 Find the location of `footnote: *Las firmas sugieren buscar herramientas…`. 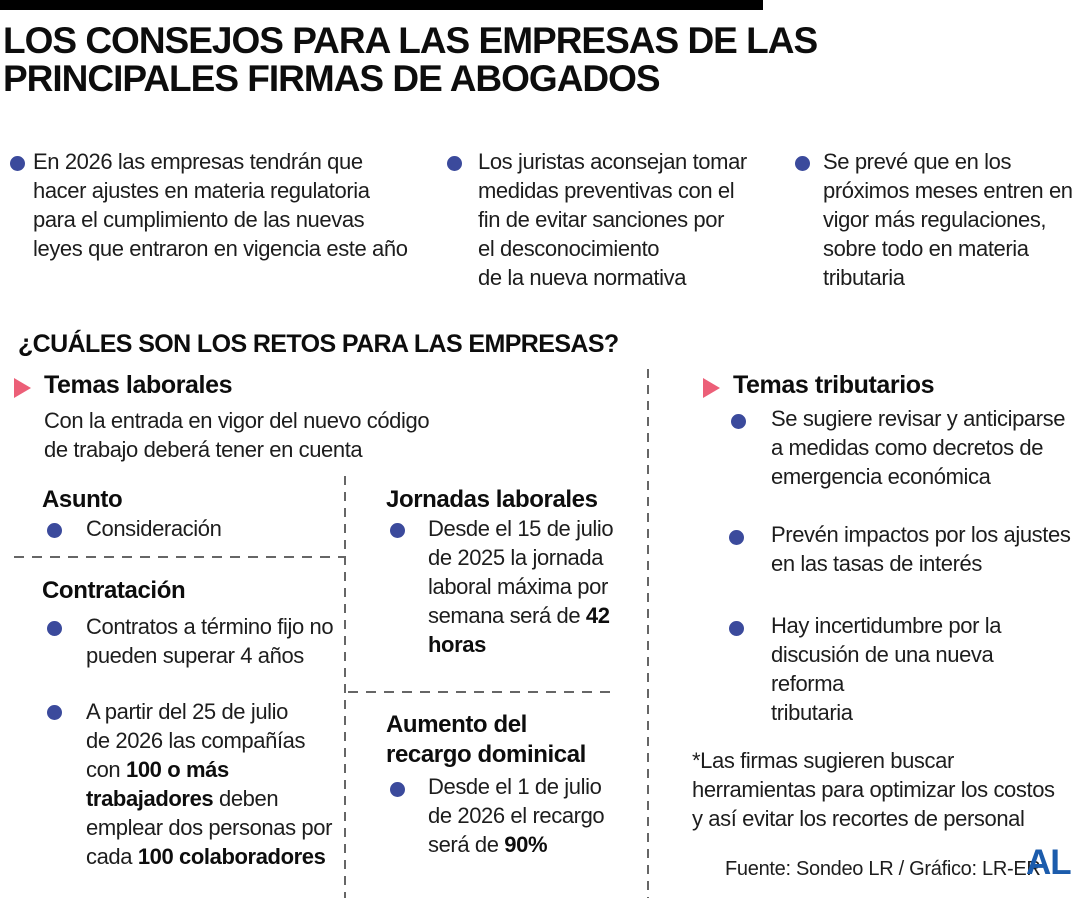

footnote: *Las firmas sugieren buscar herramientas… is located at coordinates (873, 789).